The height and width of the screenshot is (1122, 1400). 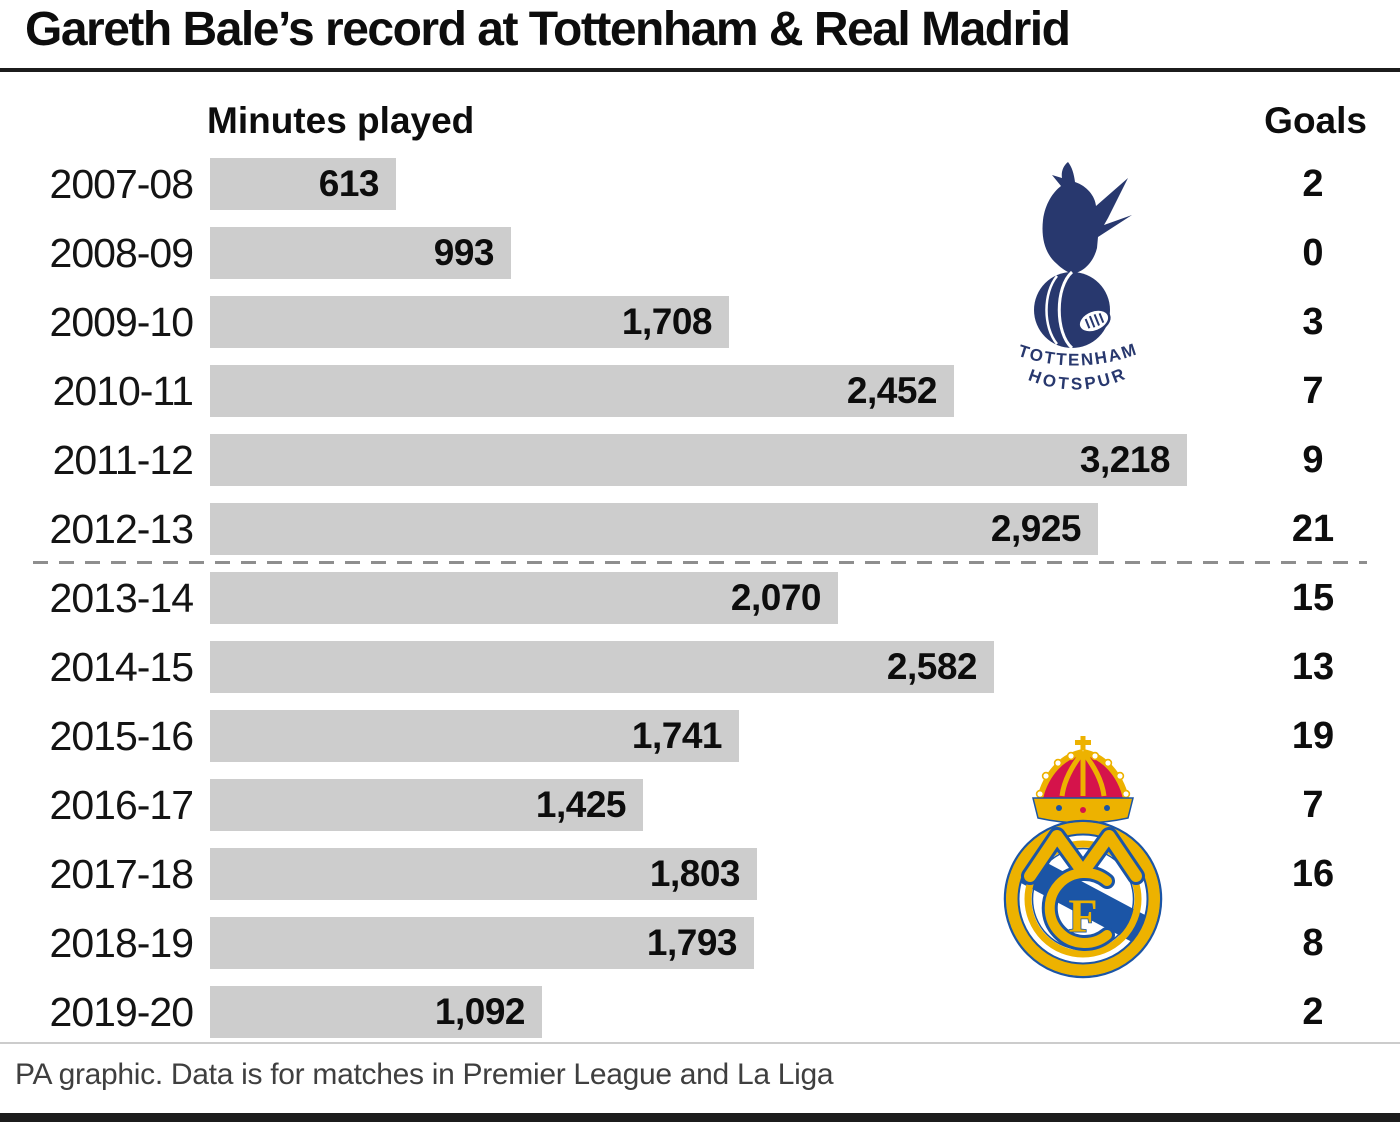 I want to click on minutes-bar: 993, so click(x=360, y=253).